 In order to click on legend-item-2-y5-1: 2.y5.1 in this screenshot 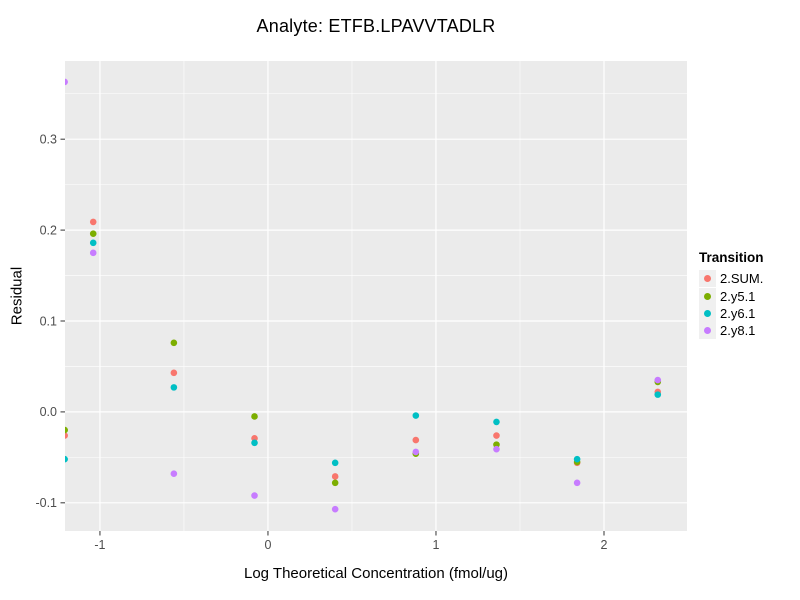, I will do `click(749, 296)`.